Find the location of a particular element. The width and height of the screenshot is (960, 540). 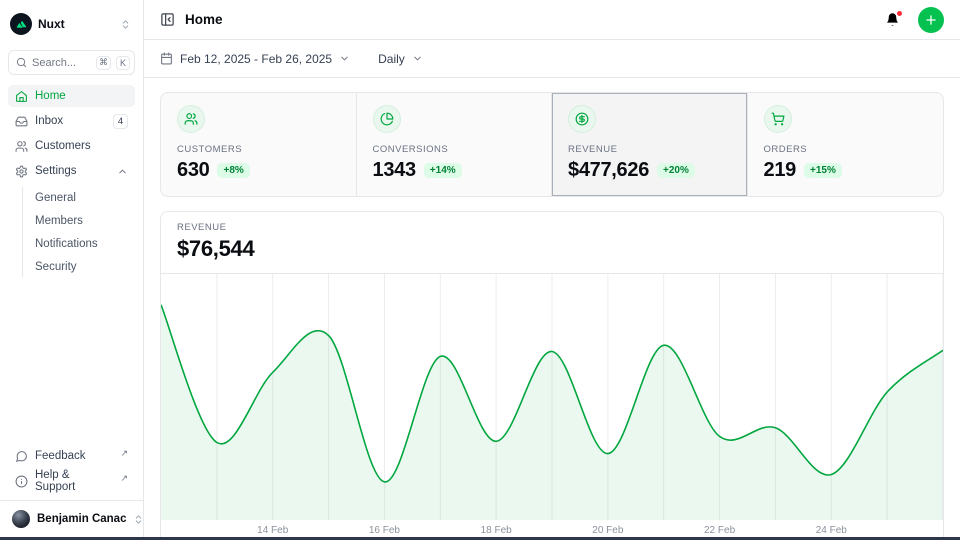

stat-delta-badge: +8% is located at coordinates (233, 170).